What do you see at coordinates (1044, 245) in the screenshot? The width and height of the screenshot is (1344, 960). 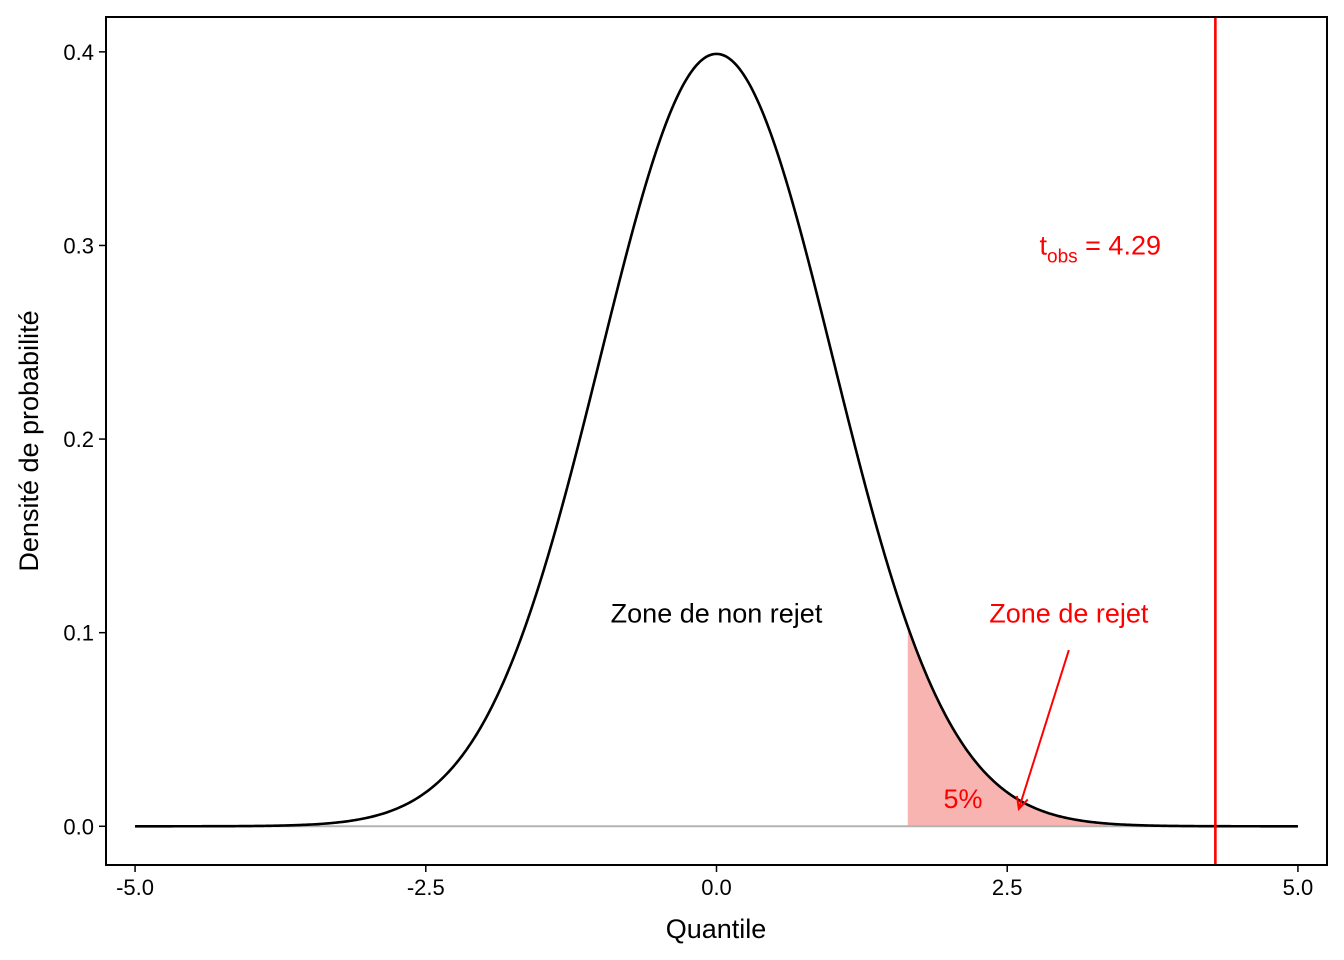 I see `t-obs-base: t` at bounding box center [1044, 245].